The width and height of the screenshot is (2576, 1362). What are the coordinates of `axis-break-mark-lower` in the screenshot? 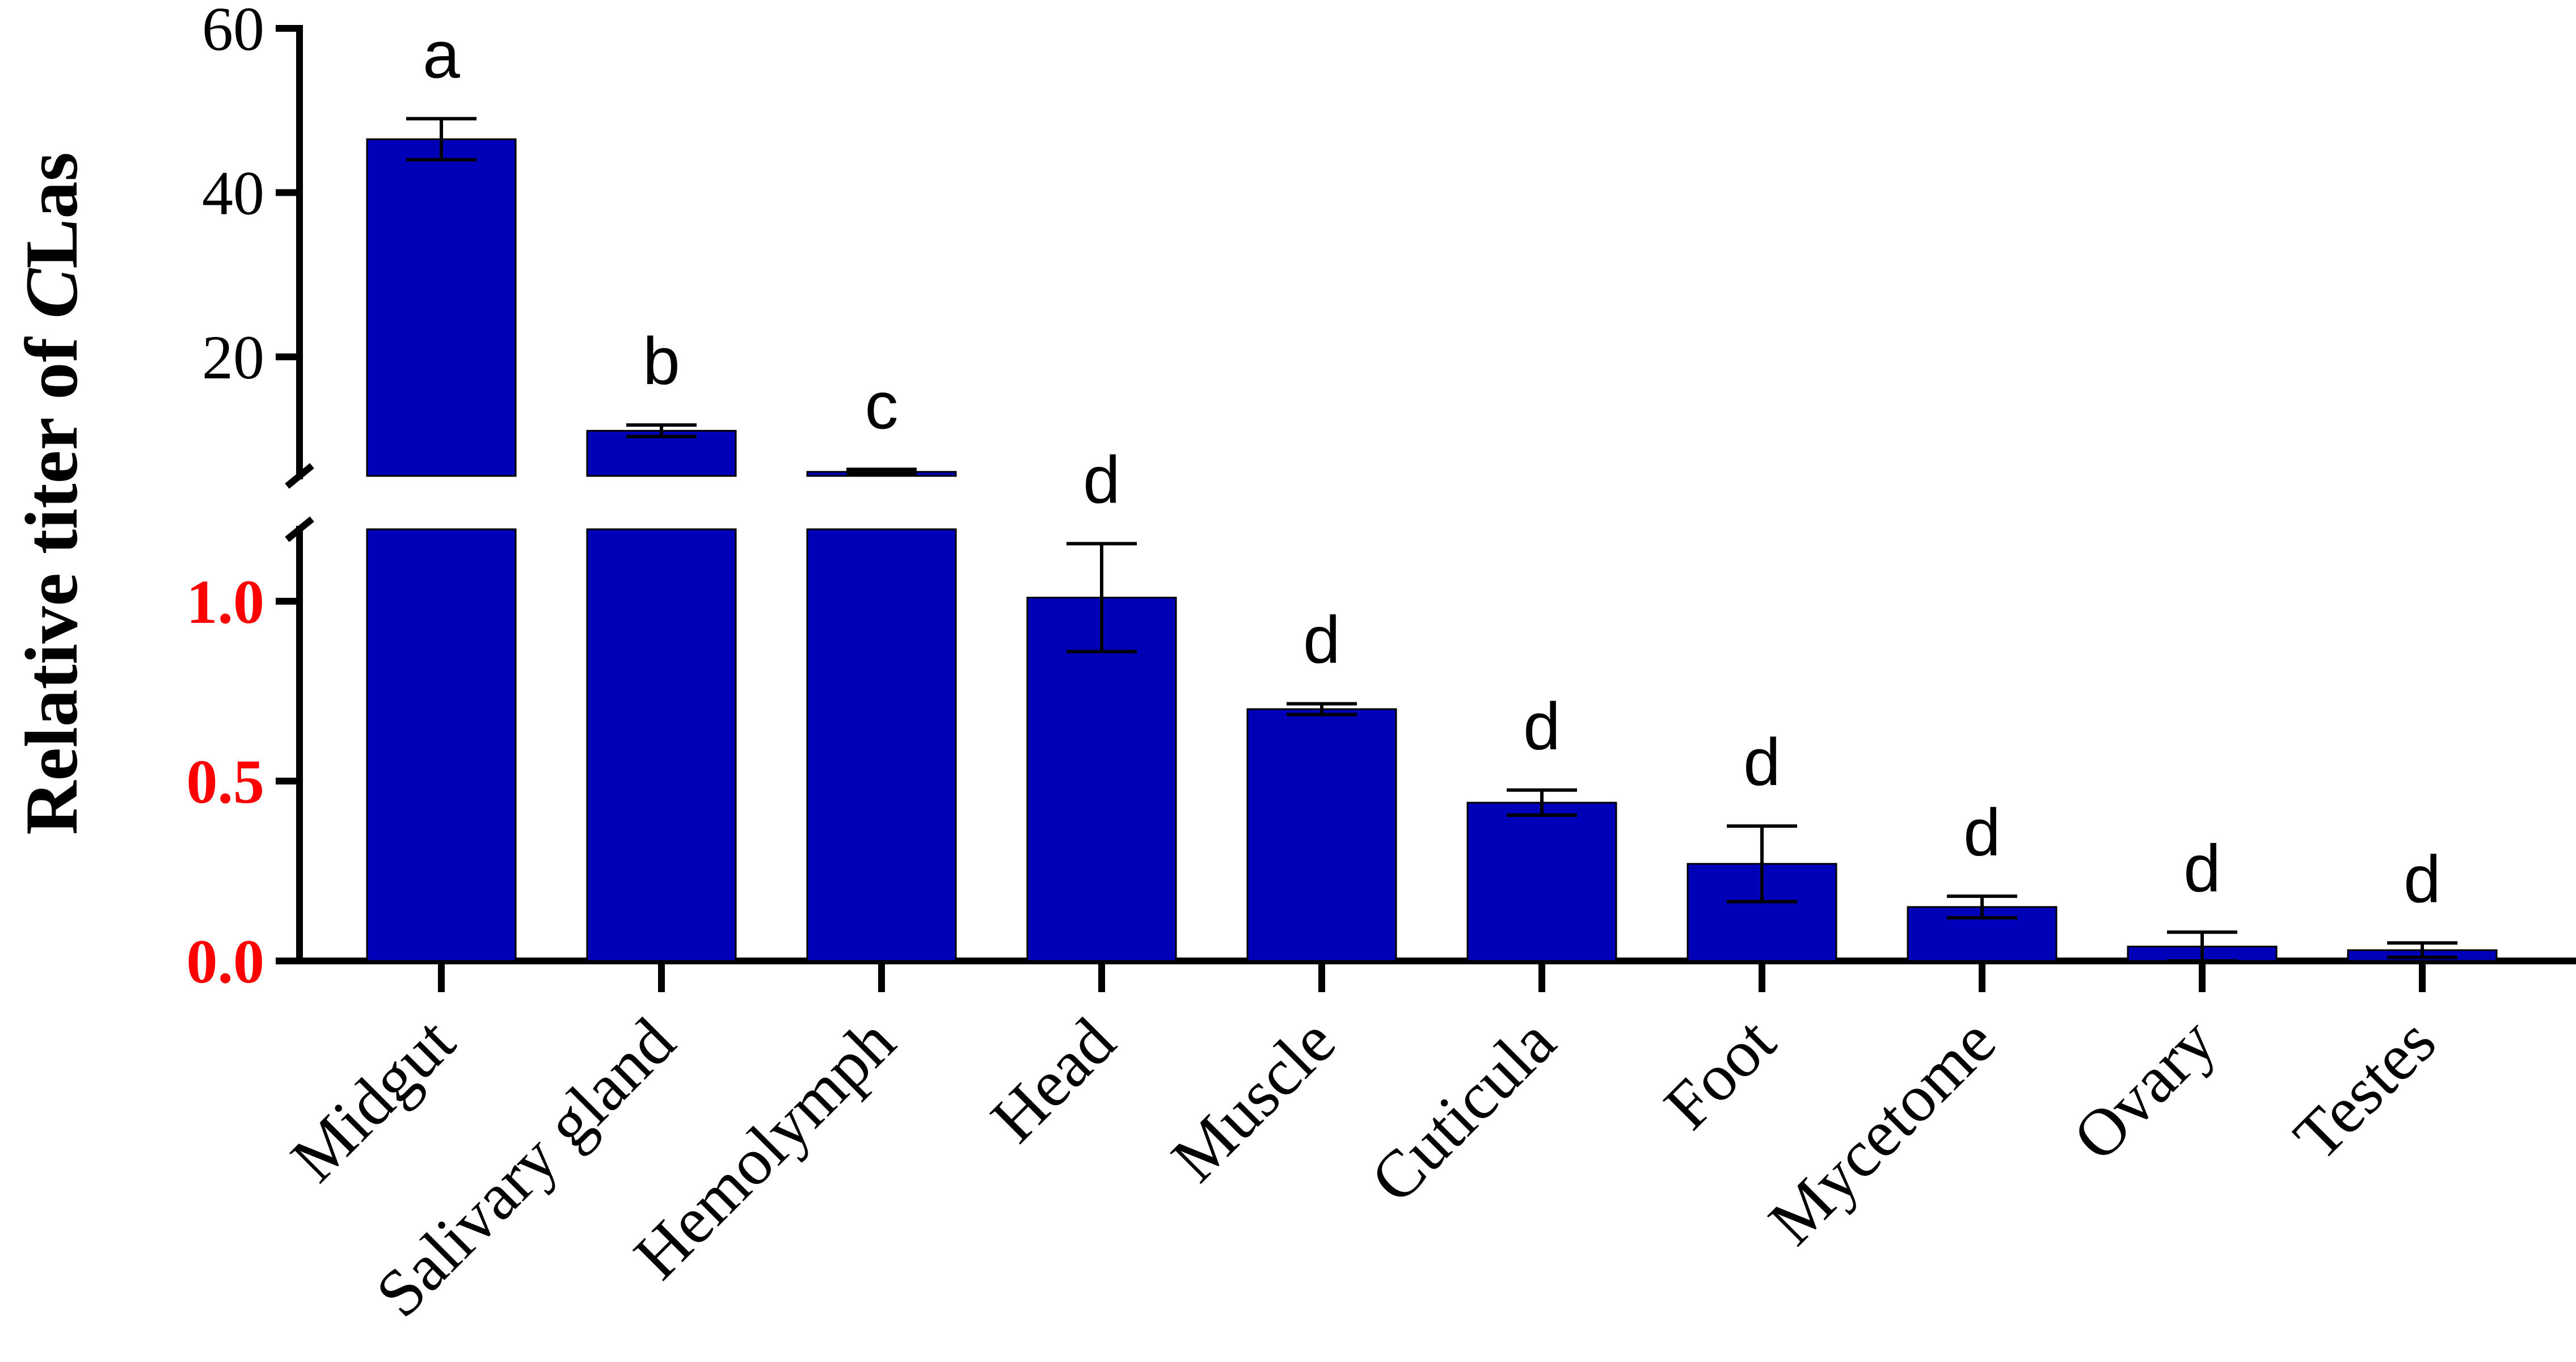 It's located at (299, 529).